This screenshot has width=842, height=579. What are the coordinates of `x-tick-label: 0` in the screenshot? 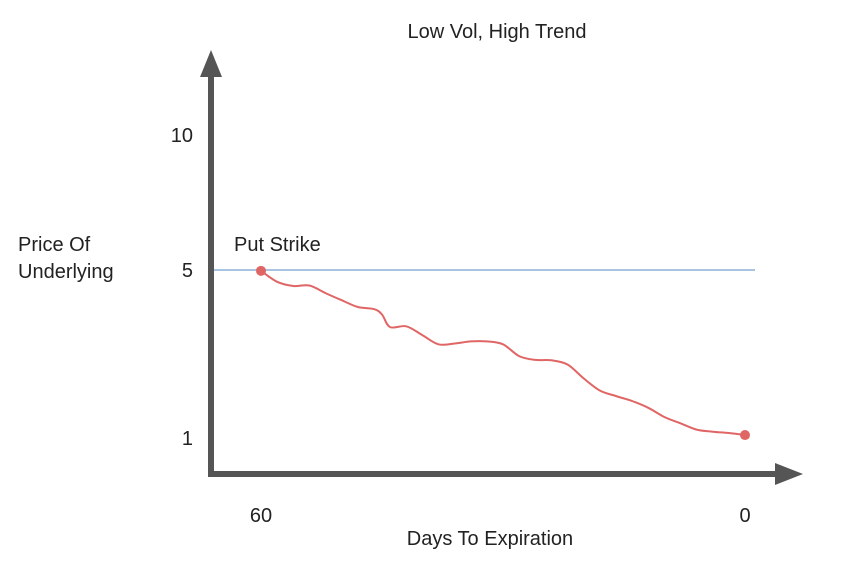 It's located at (744, 516).